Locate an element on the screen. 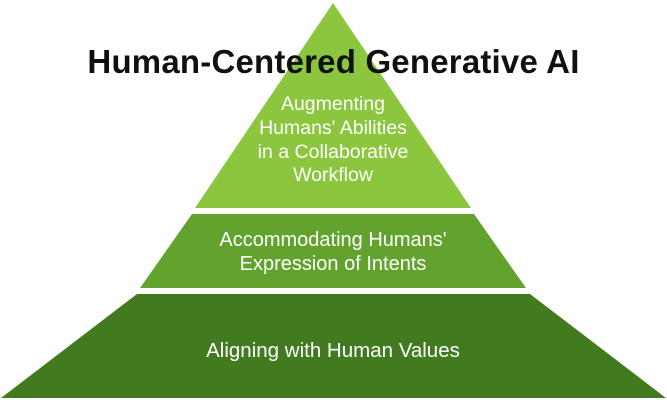  pyramid-tier-middle is located at coordinates (333, 251).